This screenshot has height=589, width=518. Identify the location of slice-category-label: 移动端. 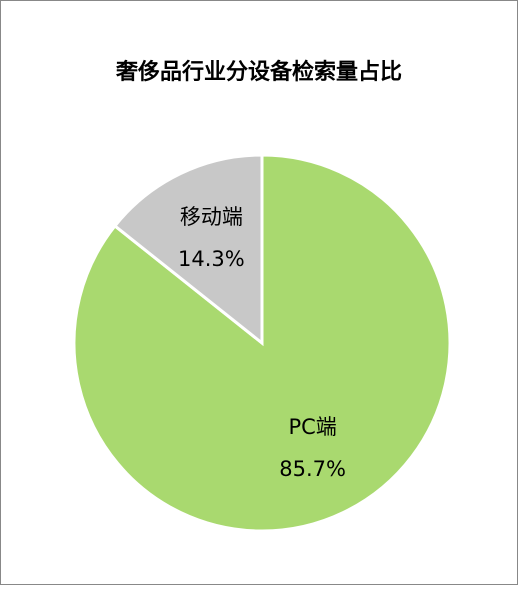
(211, 217).